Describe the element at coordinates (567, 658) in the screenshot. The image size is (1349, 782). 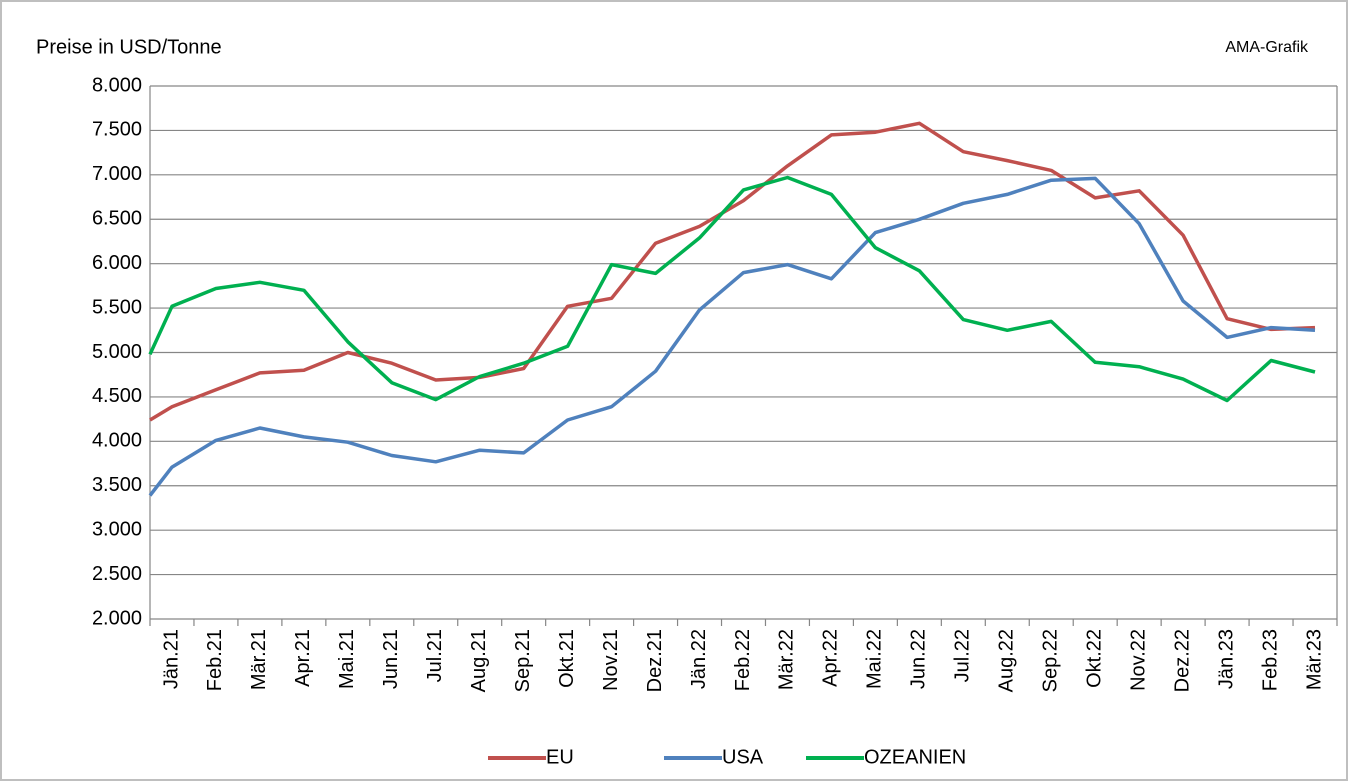
I see `x-tick-label: Okt.21` at that location.